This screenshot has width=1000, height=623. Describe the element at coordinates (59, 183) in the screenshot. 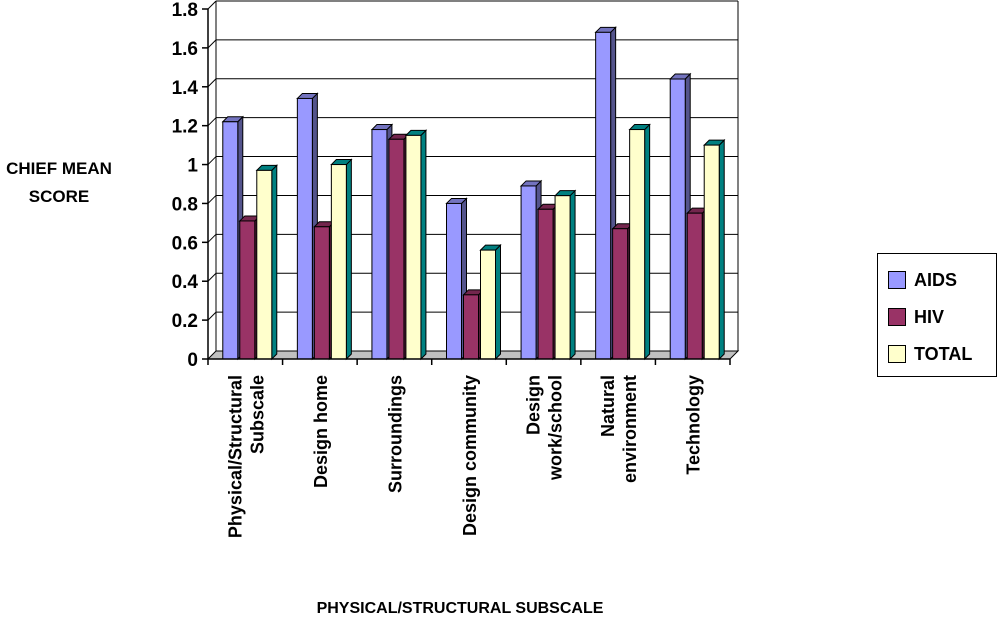

I see `y-axis-label: CHIEF MEAN SCORE` at that location.